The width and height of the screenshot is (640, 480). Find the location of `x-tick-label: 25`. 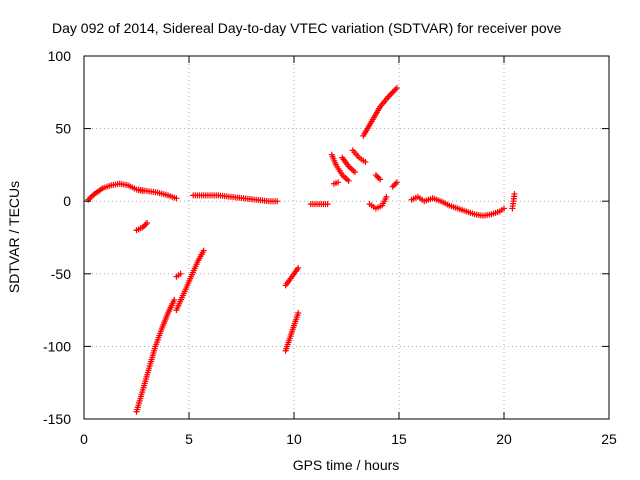

x-tick-label: 25 is located at coordinates (609, 439).